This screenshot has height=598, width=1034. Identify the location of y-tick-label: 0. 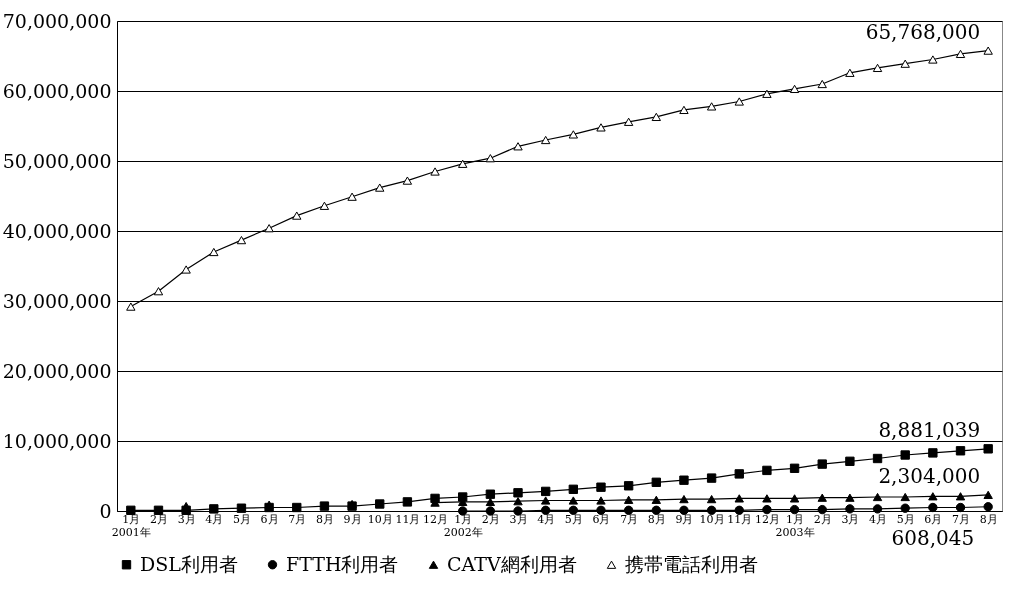
(105, 510).